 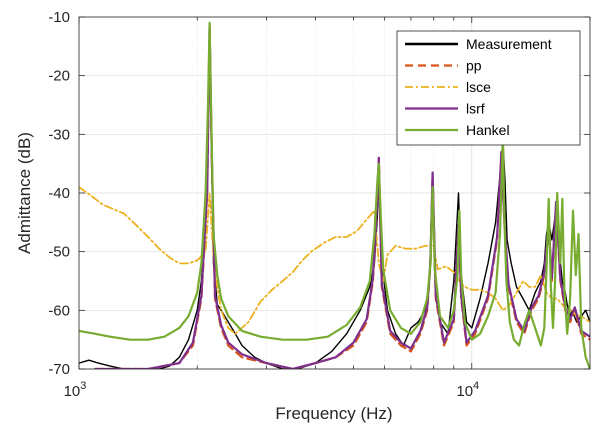 I want to click on y-tick-label: -10, so click(x=59, y=17).